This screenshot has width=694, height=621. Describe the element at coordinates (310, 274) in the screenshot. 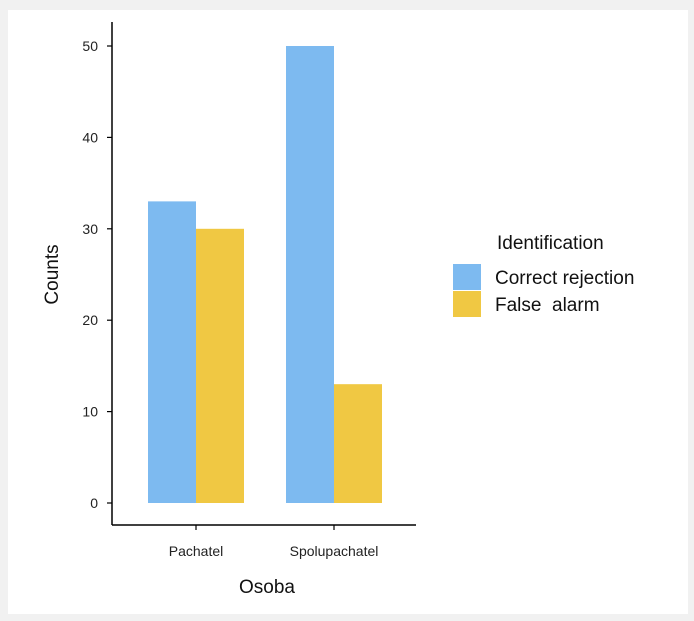

I see `bar-spolupachatel-correct-rejection` at that location.